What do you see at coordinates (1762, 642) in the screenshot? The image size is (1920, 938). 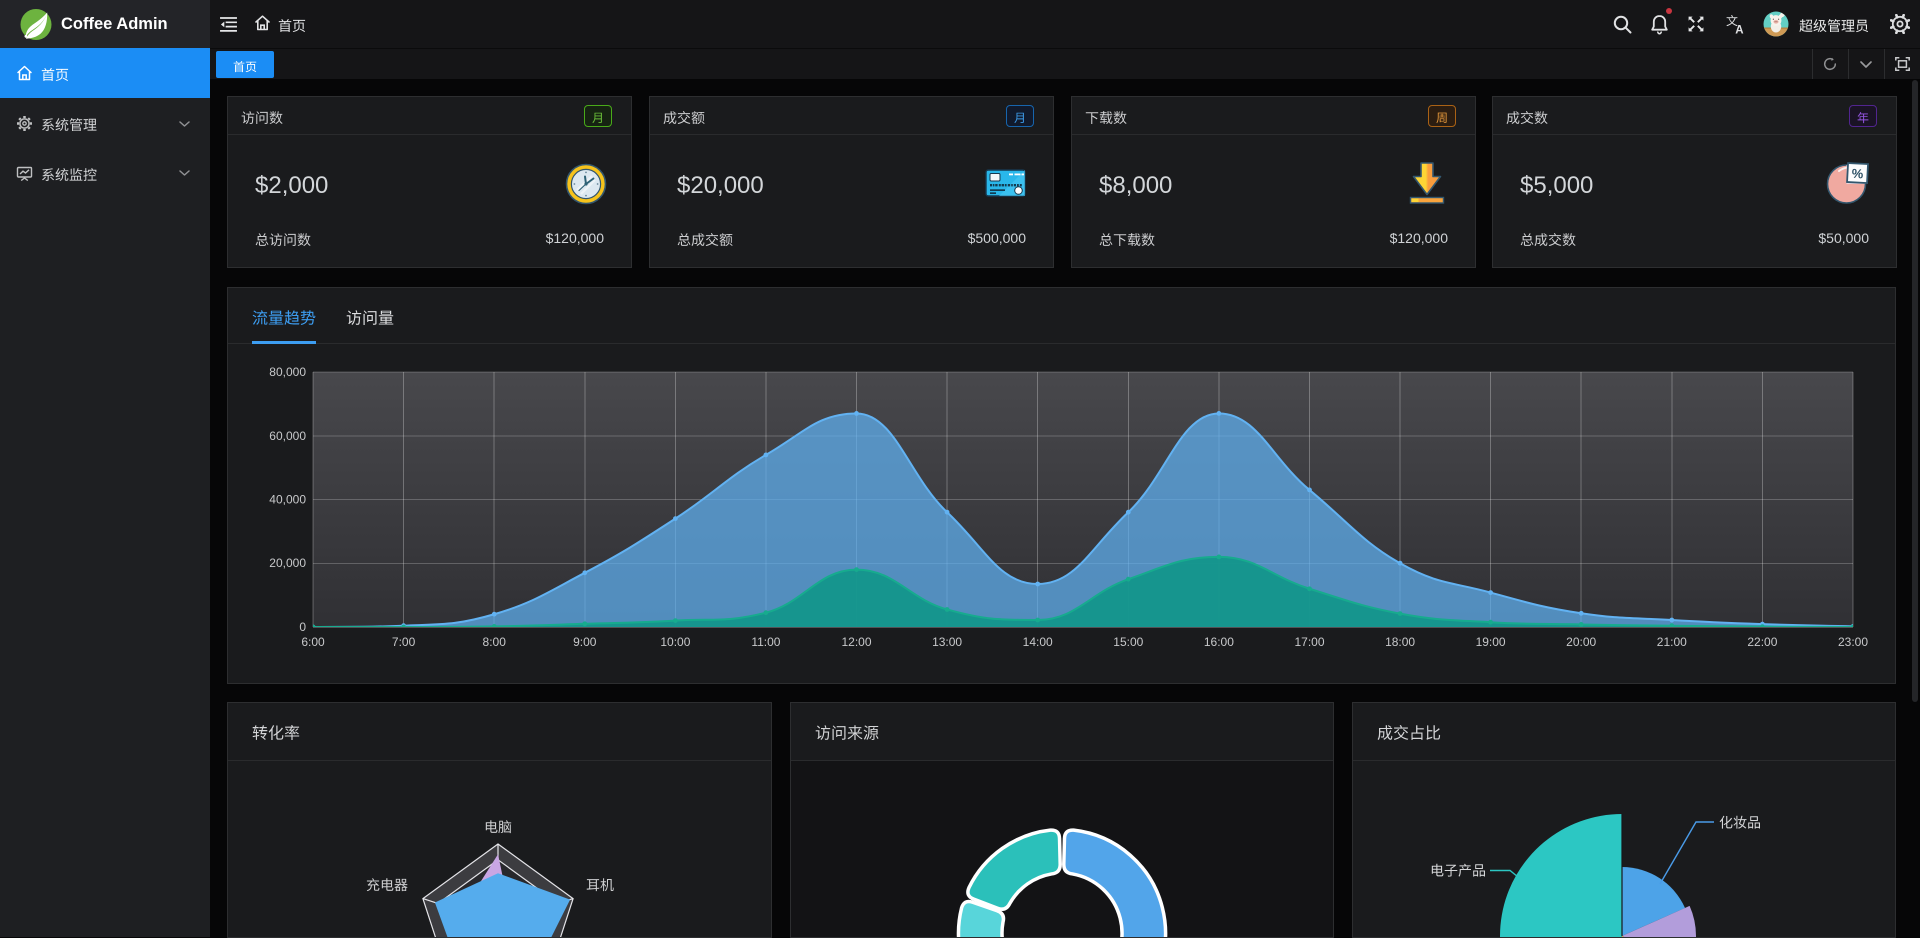 I see `svg-text: 22:00` at bounding box center [1762, 642].